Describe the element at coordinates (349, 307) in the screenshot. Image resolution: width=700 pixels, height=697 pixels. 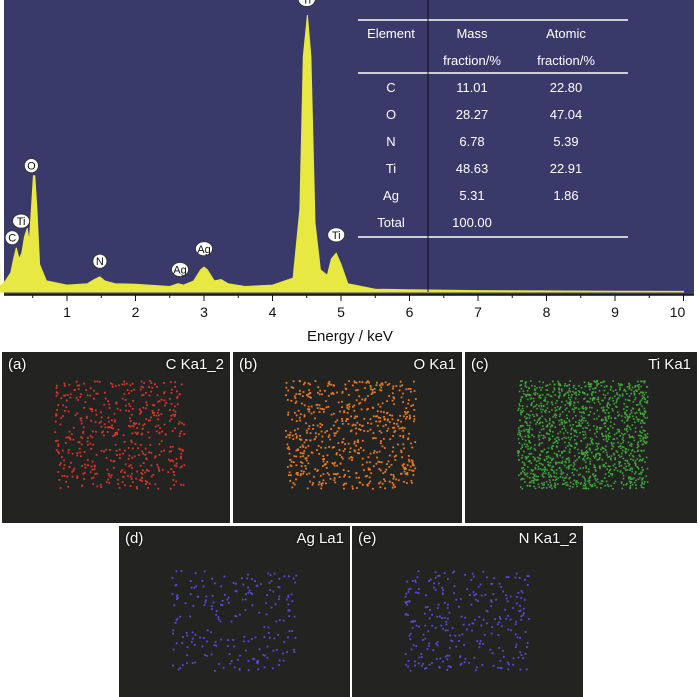
I see `x-axis: 1 2 3 4 5 6 7 8 9 10` at that location.